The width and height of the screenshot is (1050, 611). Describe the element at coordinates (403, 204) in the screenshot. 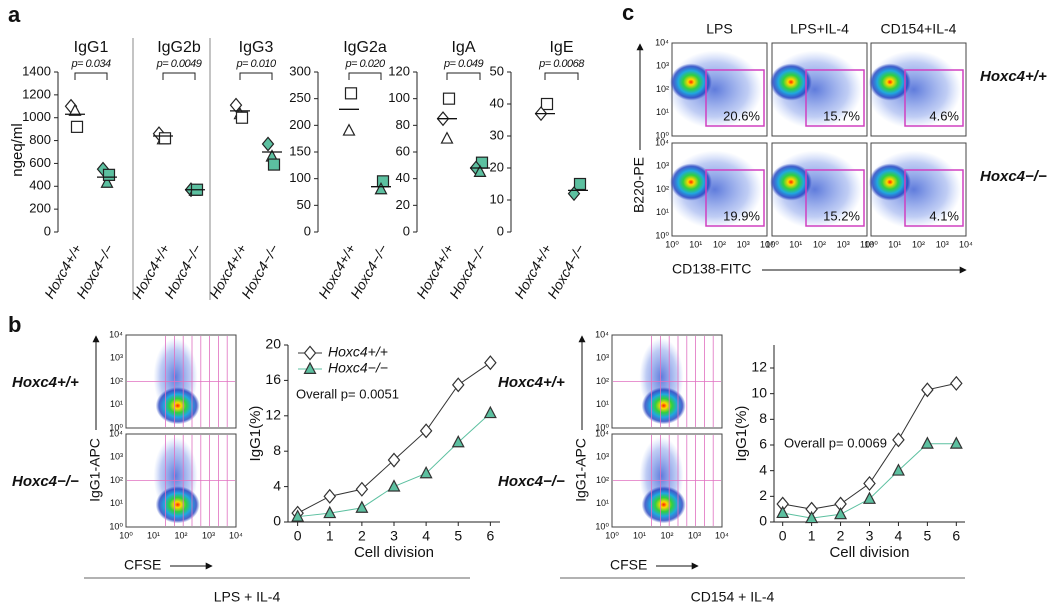

I see `y-tick-label: 20` at that location.